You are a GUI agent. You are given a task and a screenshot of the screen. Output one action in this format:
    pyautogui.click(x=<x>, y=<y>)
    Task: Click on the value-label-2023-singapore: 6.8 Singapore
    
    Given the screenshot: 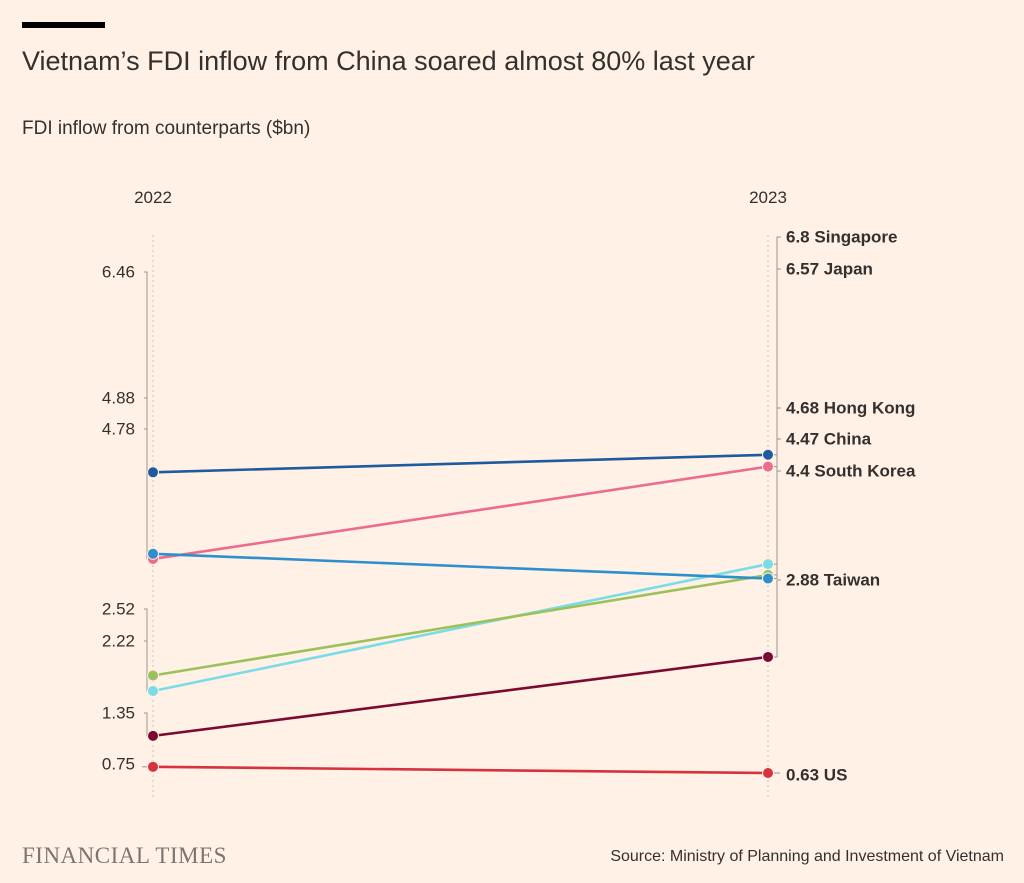 What is the action you would take?
    pyautogui.click(x=841, y=237)
    